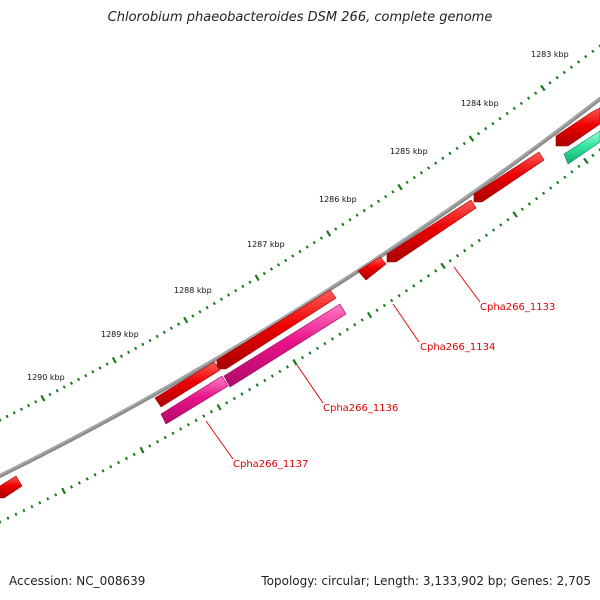 The height and width of the screenshot is (600, 600). Describe the element at coordinates (457, 347) in the screenshot. I see `gene-label-1134: Cpha266_1134` at that location.